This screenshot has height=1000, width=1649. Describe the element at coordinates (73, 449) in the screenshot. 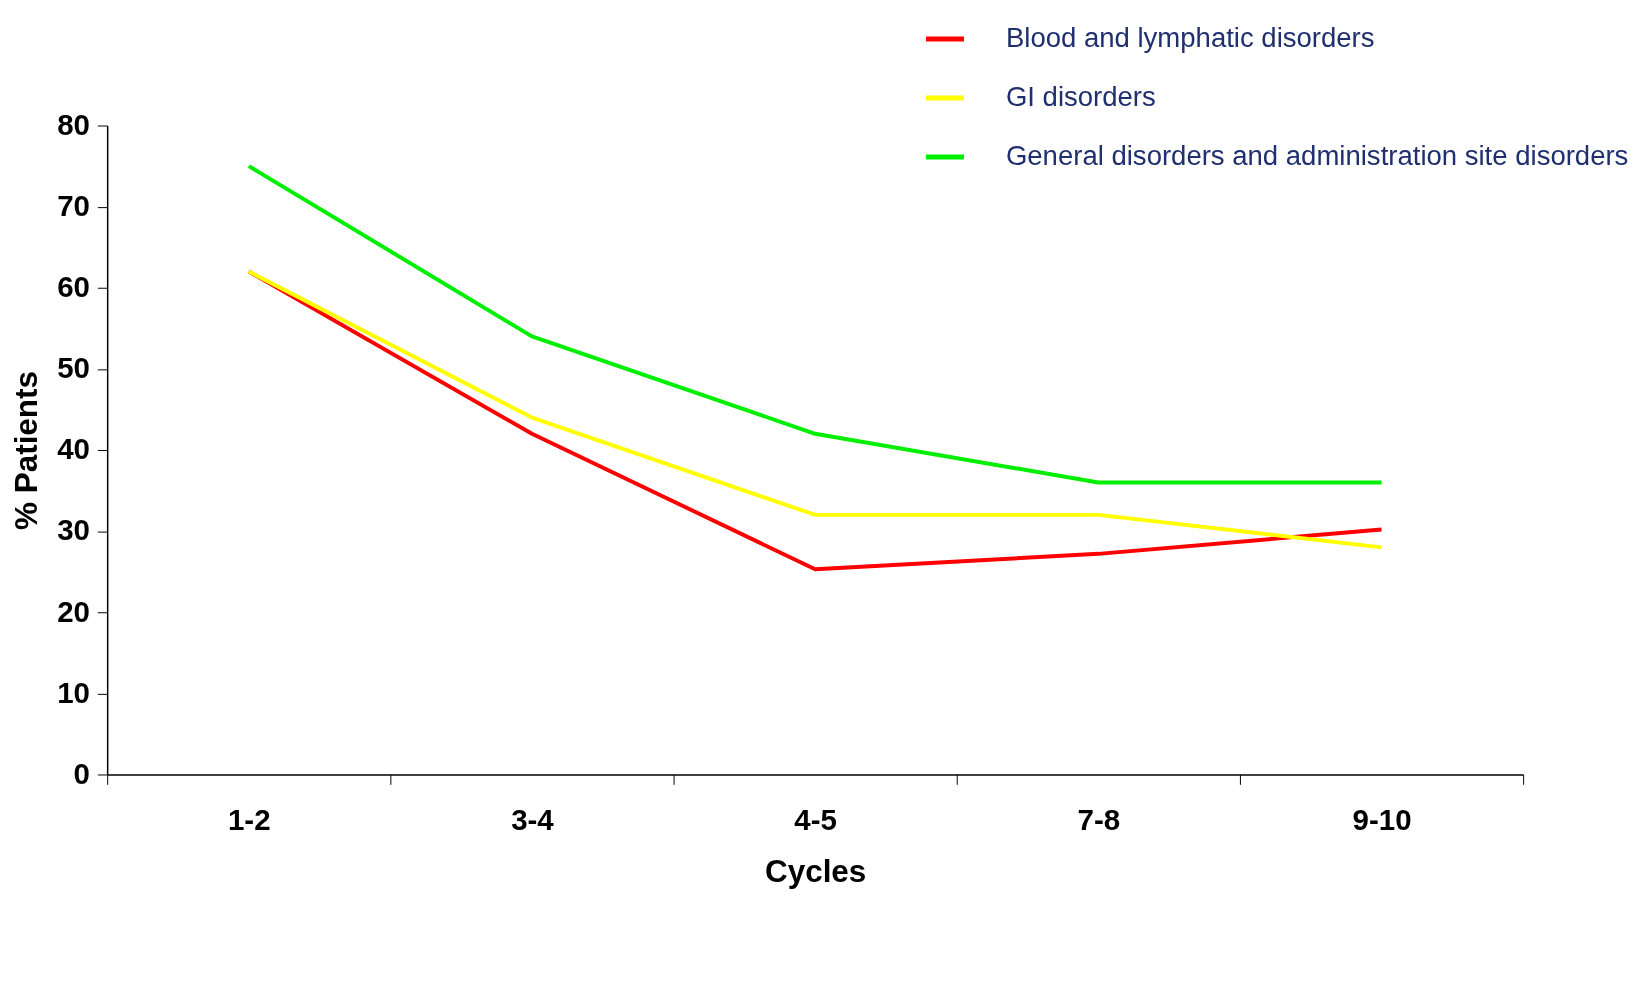

I see `y-tick-label: 40` at that location.